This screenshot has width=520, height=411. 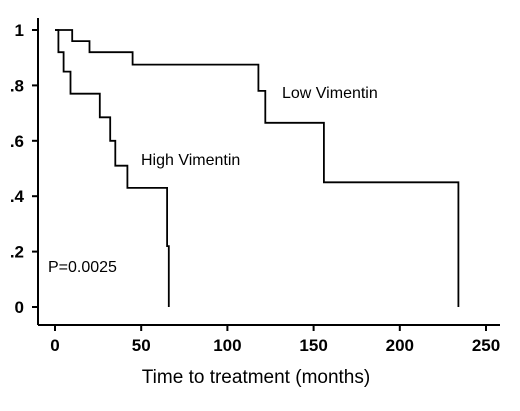 What do you see at coordinates (17, 252) in the screenshot?
I see `y-tick-label: .2` at bounding box center [17, 252].